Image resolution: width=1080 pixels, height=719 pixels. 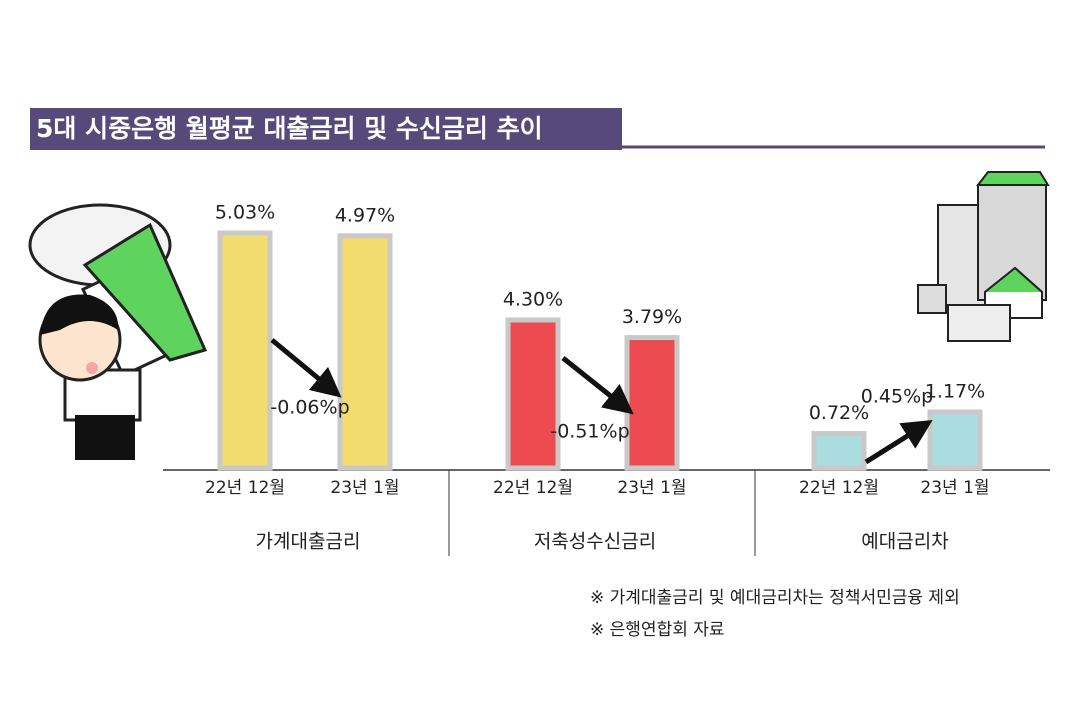 What do you see at coordinates (245, 213) in the screenshot?
I see `value-label: 5.03%` at bounding box center [245, 213].